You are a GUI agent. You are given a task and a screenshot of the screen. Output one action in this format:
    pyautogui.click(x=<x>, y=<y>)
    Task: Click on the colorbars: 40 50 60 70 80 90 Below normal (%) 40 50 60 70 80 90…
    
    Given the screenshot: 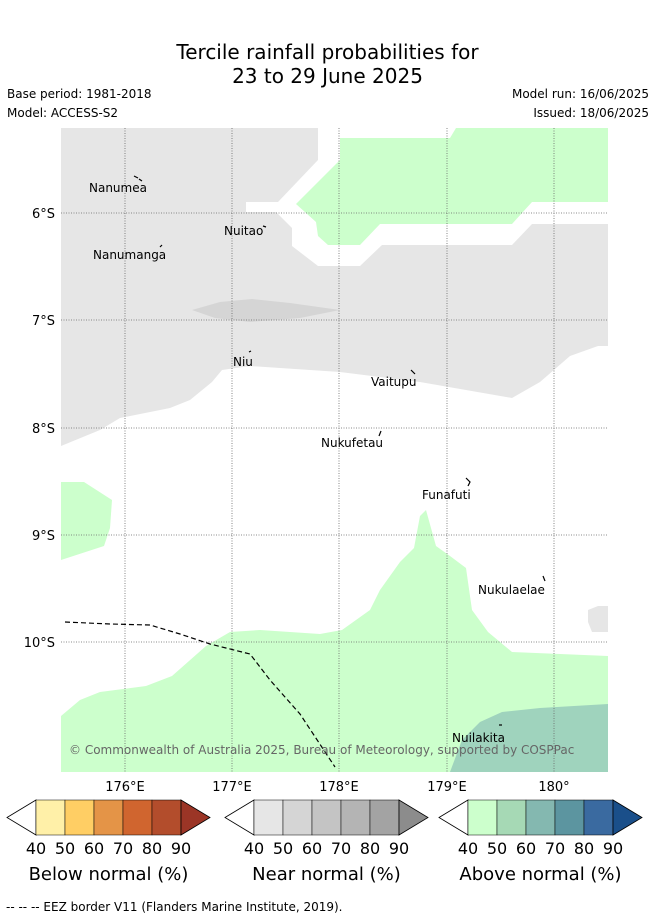 What is the action you would take?
    pyautogui.click(x=324, y=842)
    